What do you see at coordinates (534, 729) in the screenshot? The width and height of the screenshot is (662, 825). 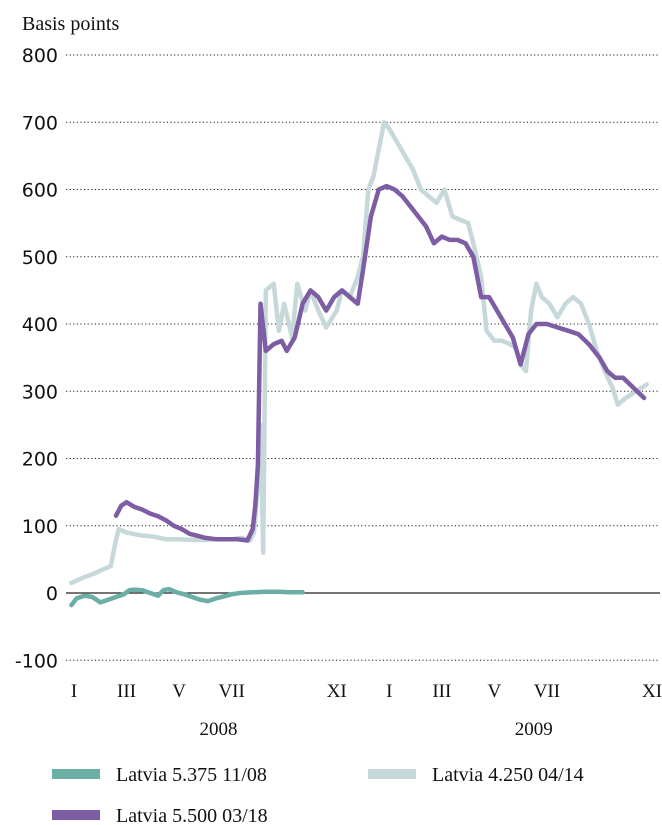 I see `year-label: 2009` at bounding box center [534, 729].